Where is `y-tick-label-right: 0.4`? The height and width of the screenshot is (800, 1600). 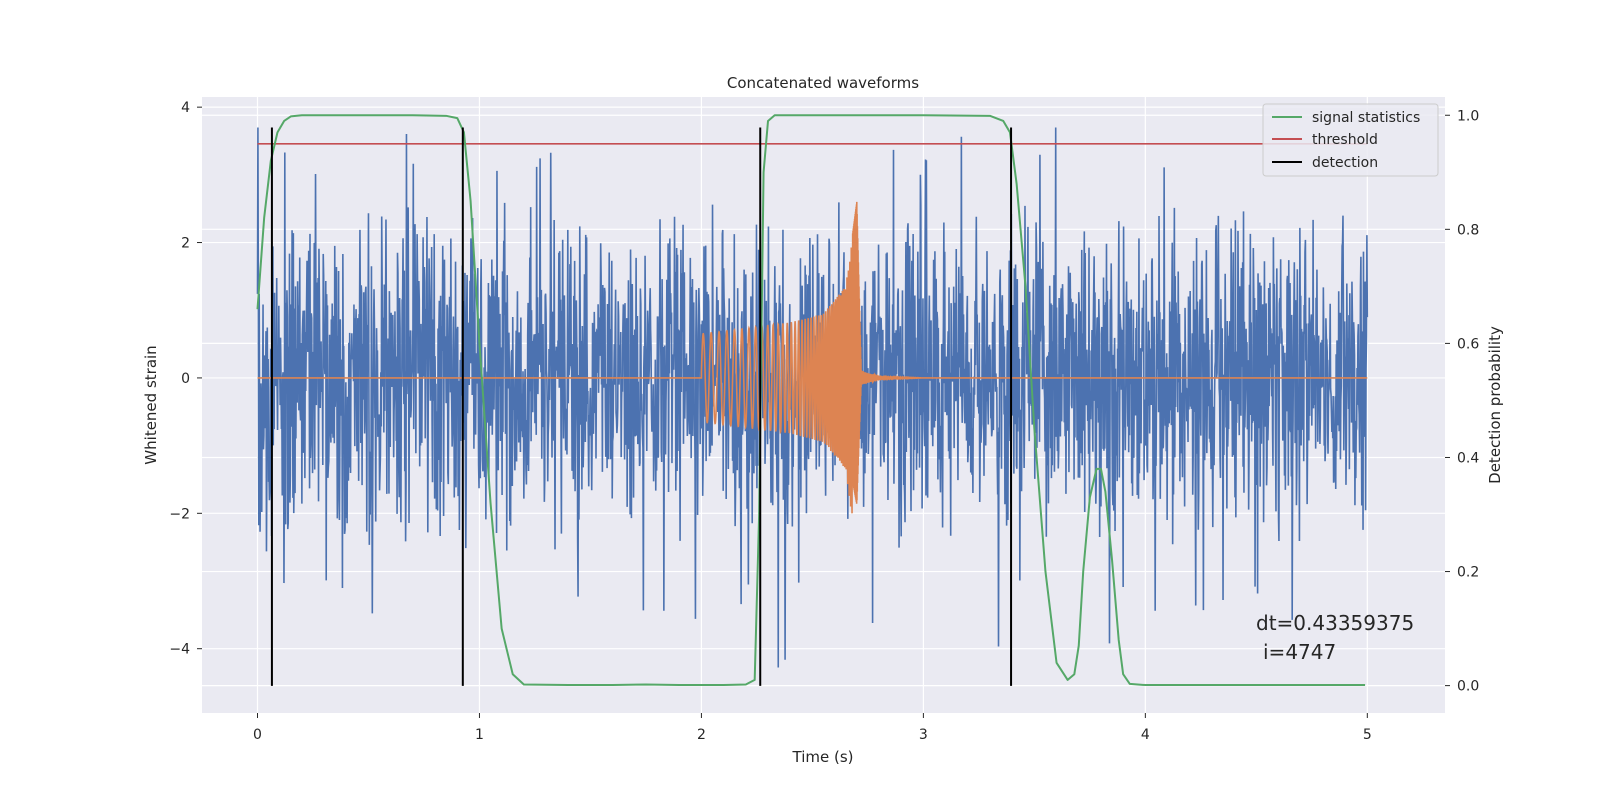 y-tick-label-right: 0.4 is located at coordinates (1468, 458).